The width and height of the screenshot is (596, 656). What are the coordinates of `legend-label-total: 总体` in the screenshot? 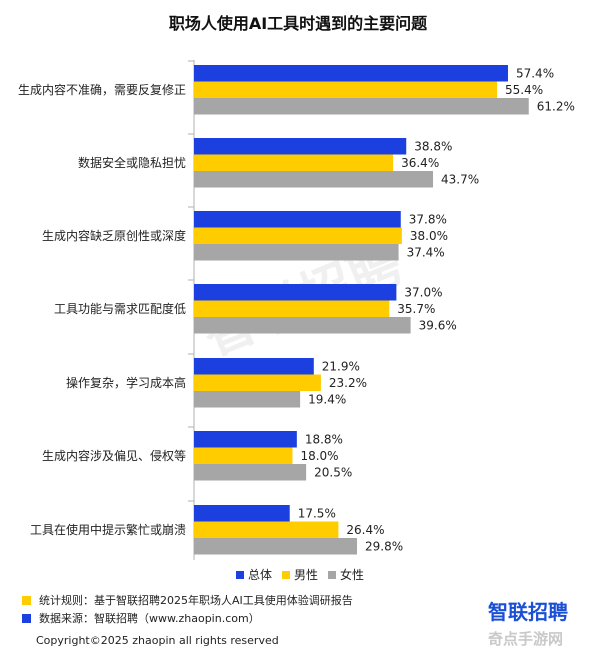 It's located at (260, 575).